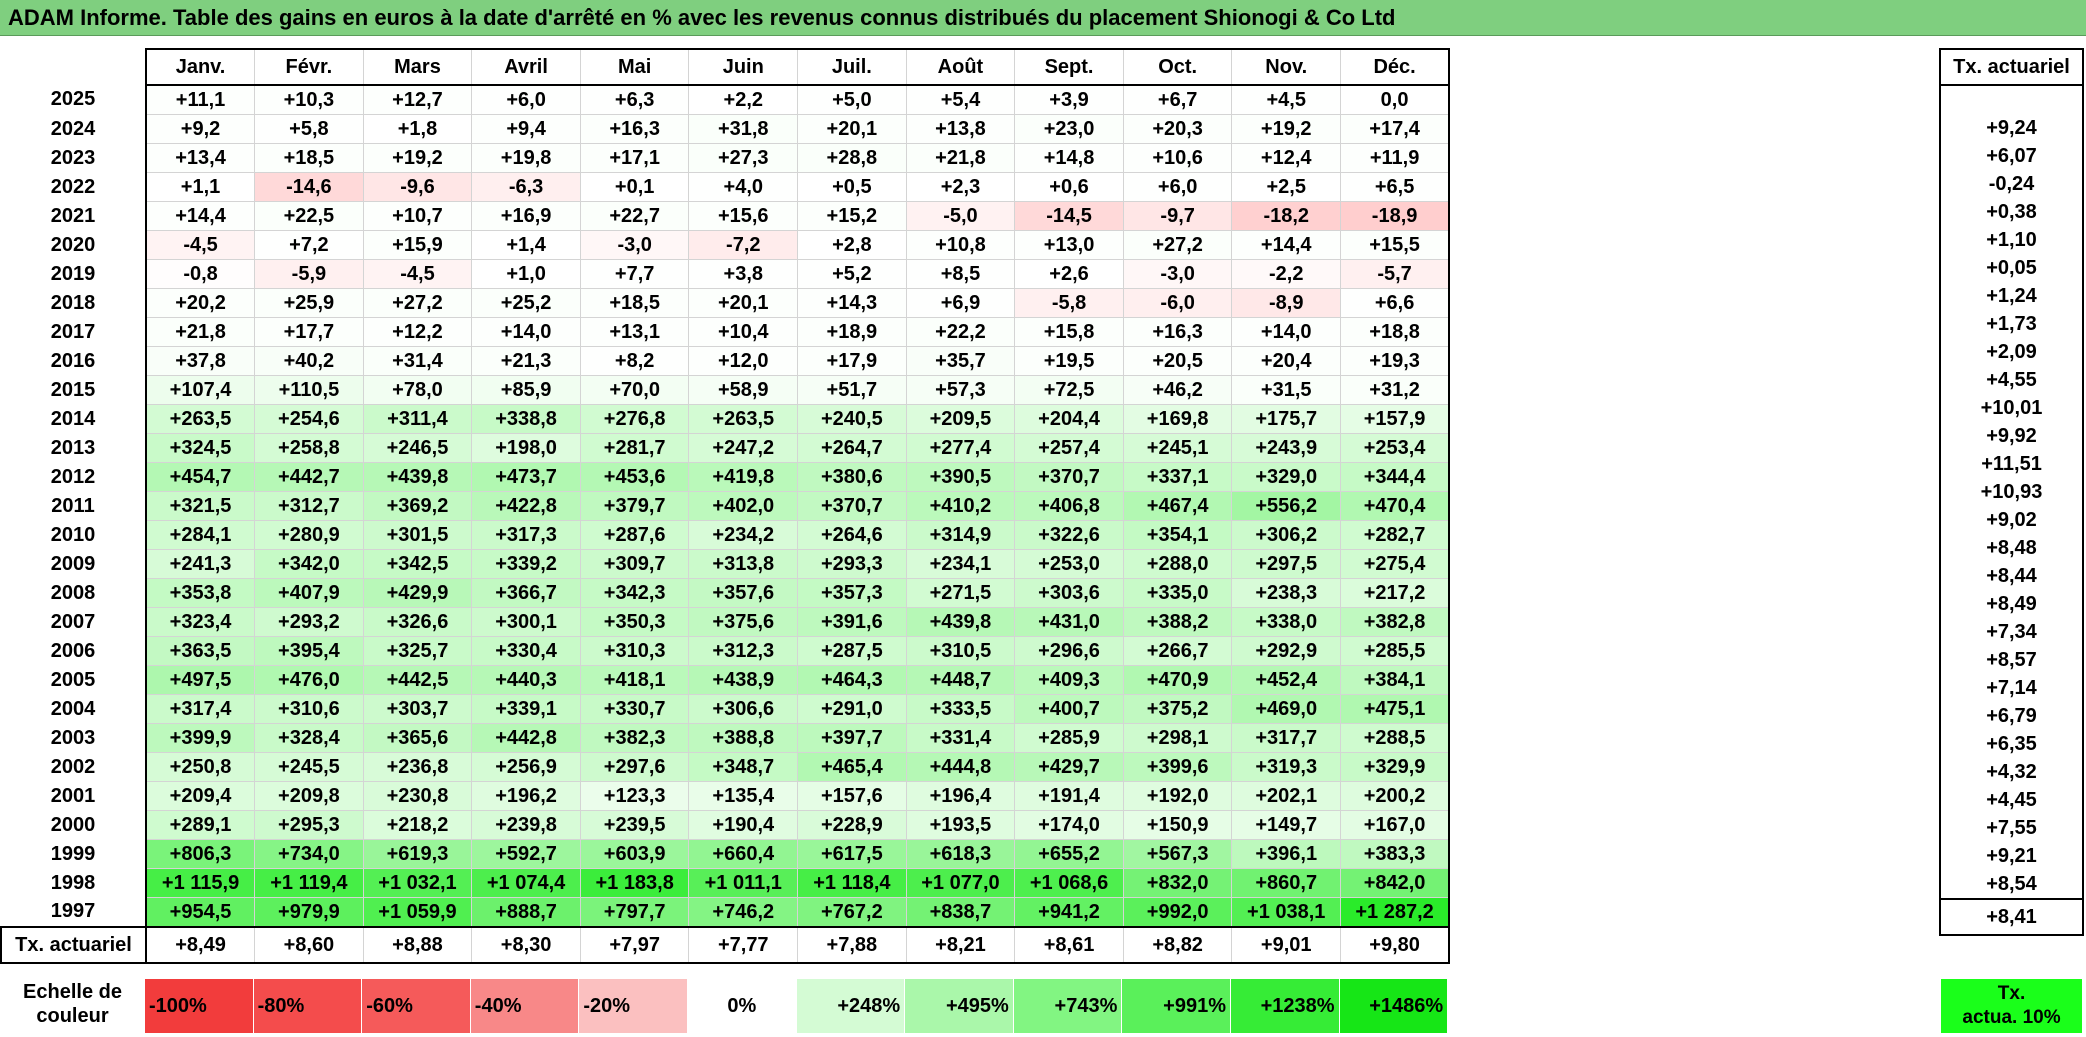  Describe the element at coordinates (200, 651) in the screenshot. I see `gain-cell: +363,5` at that location.